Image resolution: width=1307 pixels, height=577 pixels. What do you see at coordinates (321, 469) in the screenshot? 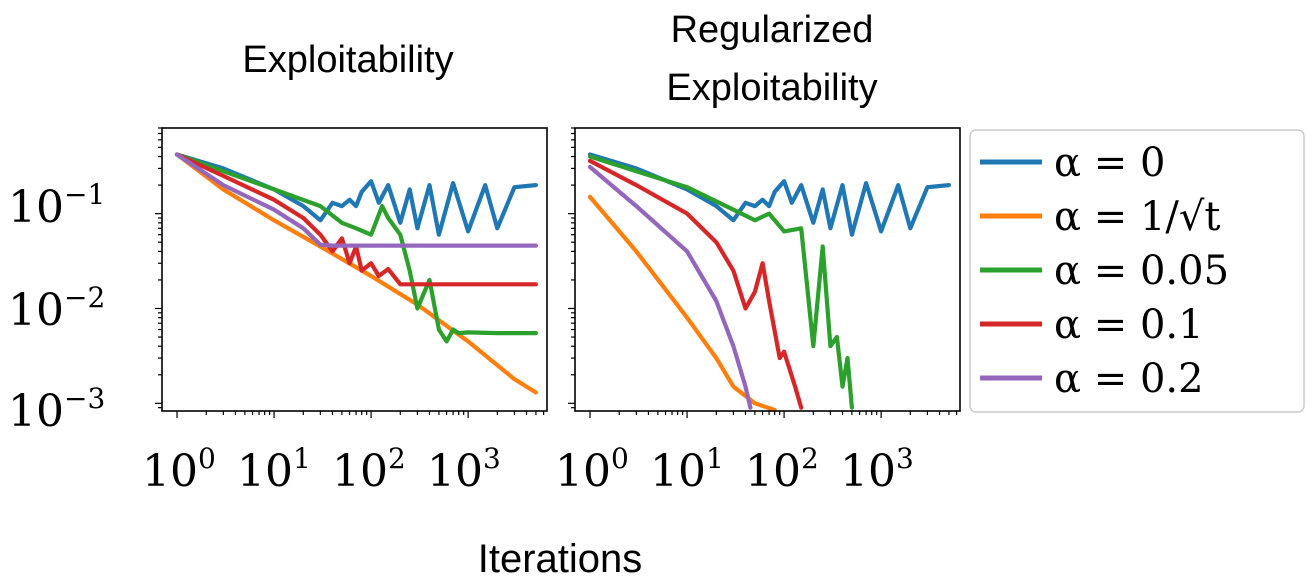
I see `x-tick-labels-left: 100 101 102 103` at bounding box center [321, 469].